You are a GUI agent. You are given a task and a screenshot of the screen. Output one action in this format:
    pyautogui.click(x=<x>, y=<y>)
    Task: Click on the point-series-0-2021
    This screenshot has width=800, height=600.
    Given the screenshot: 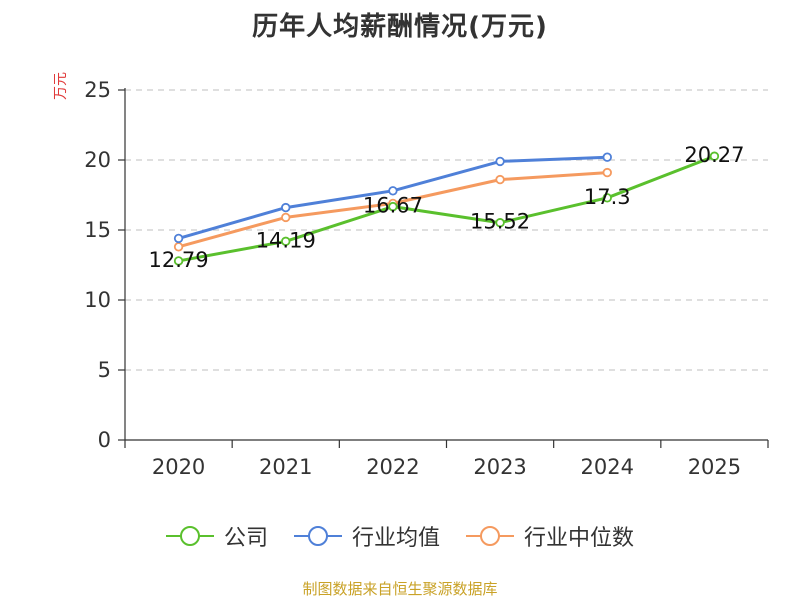 What is the action you would take?
    pyautogui.click(x=286, y=241)
    